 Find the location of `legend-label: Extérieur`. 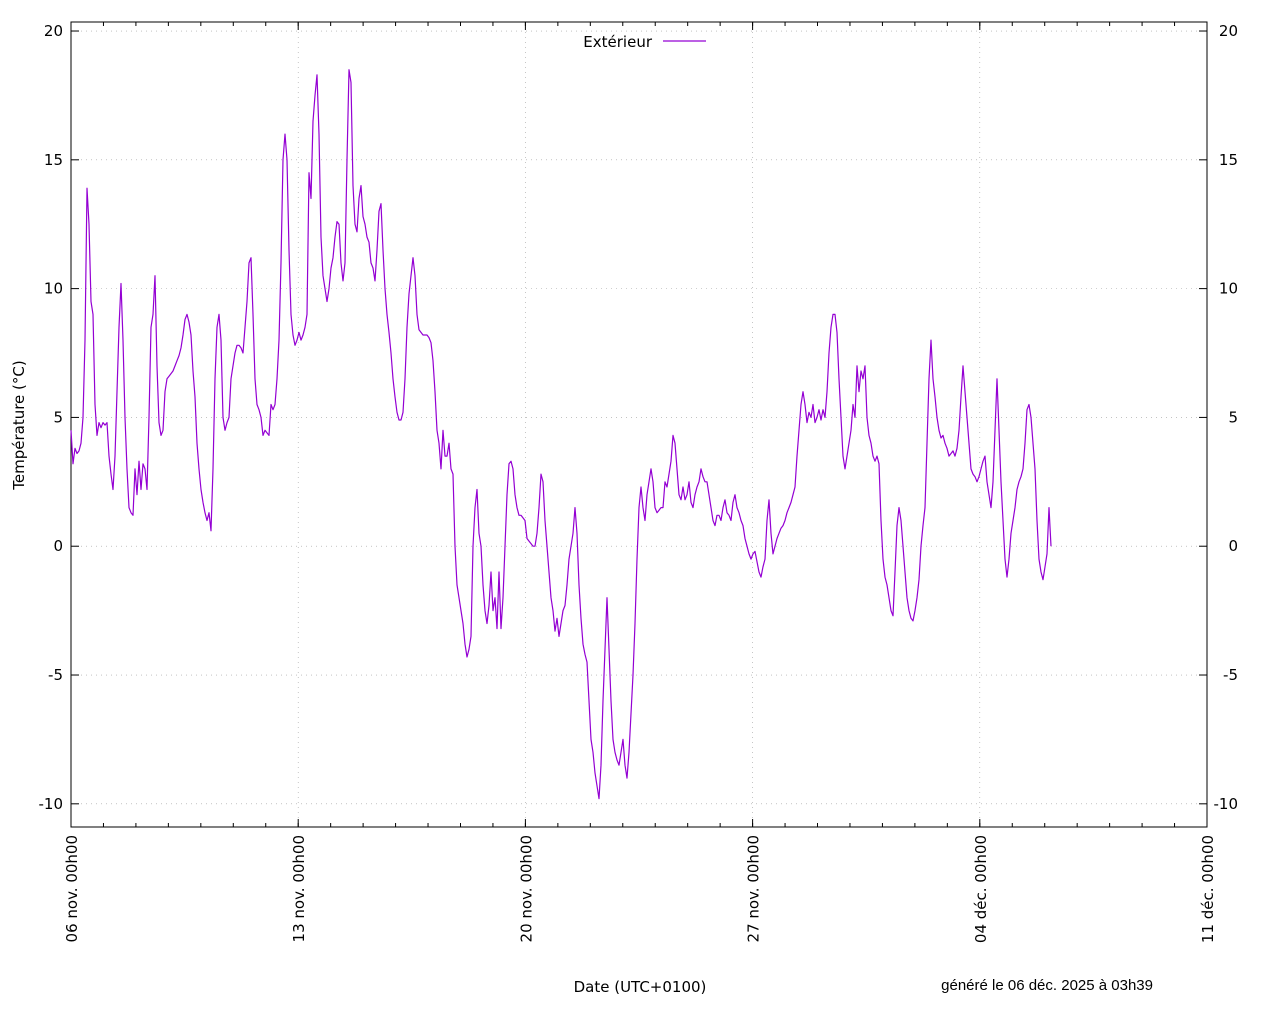

legend-label: Extérieur is located at coordinates (618, 42).